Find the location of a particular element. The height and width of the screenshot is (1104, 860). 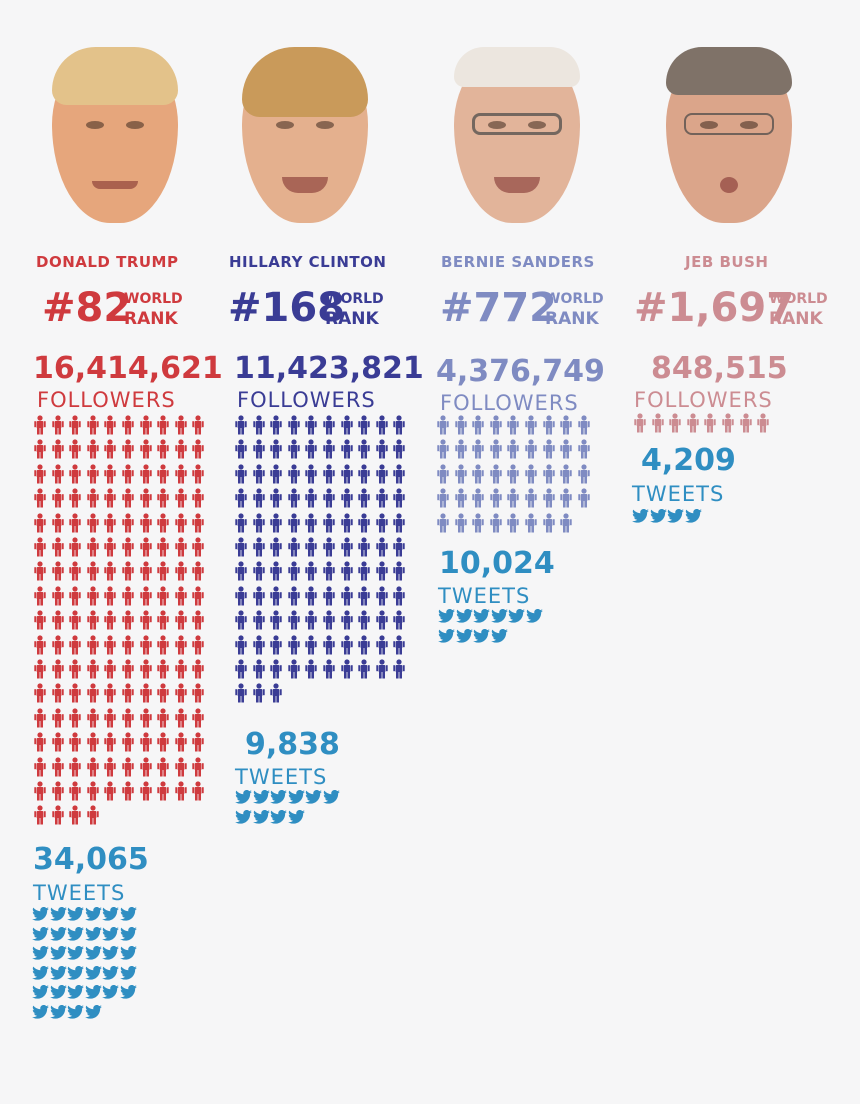

followers-label: FOLLOWERS is located at coordinates (106, 400).